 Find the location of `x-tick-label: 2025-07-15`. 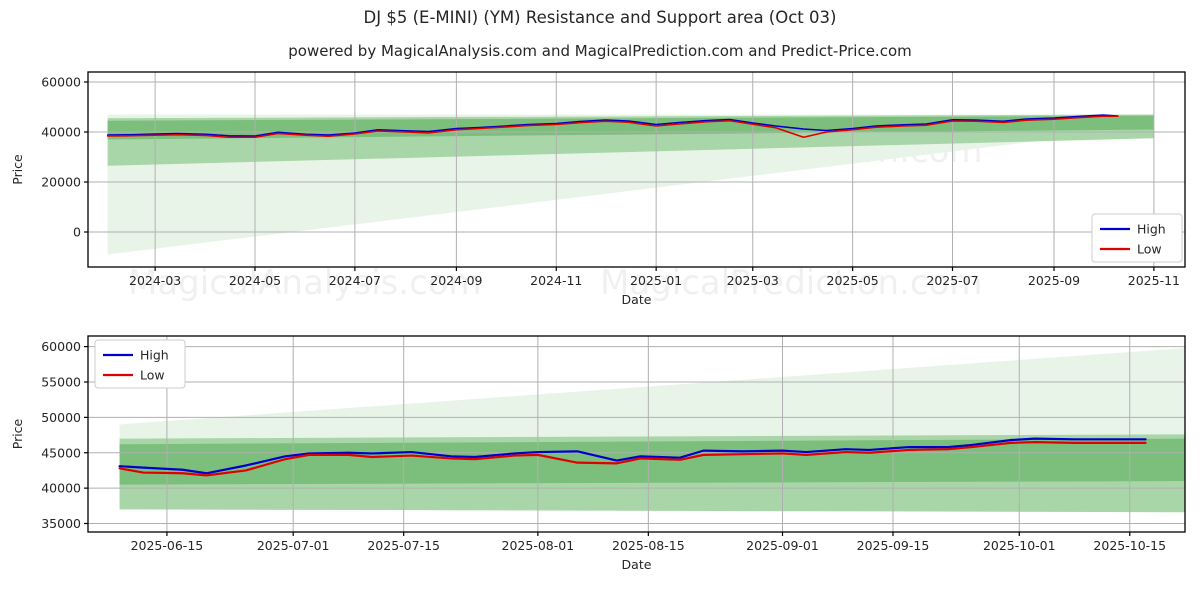

x-tick-label: 2025-07-15 is located at coordinates (403, 545).